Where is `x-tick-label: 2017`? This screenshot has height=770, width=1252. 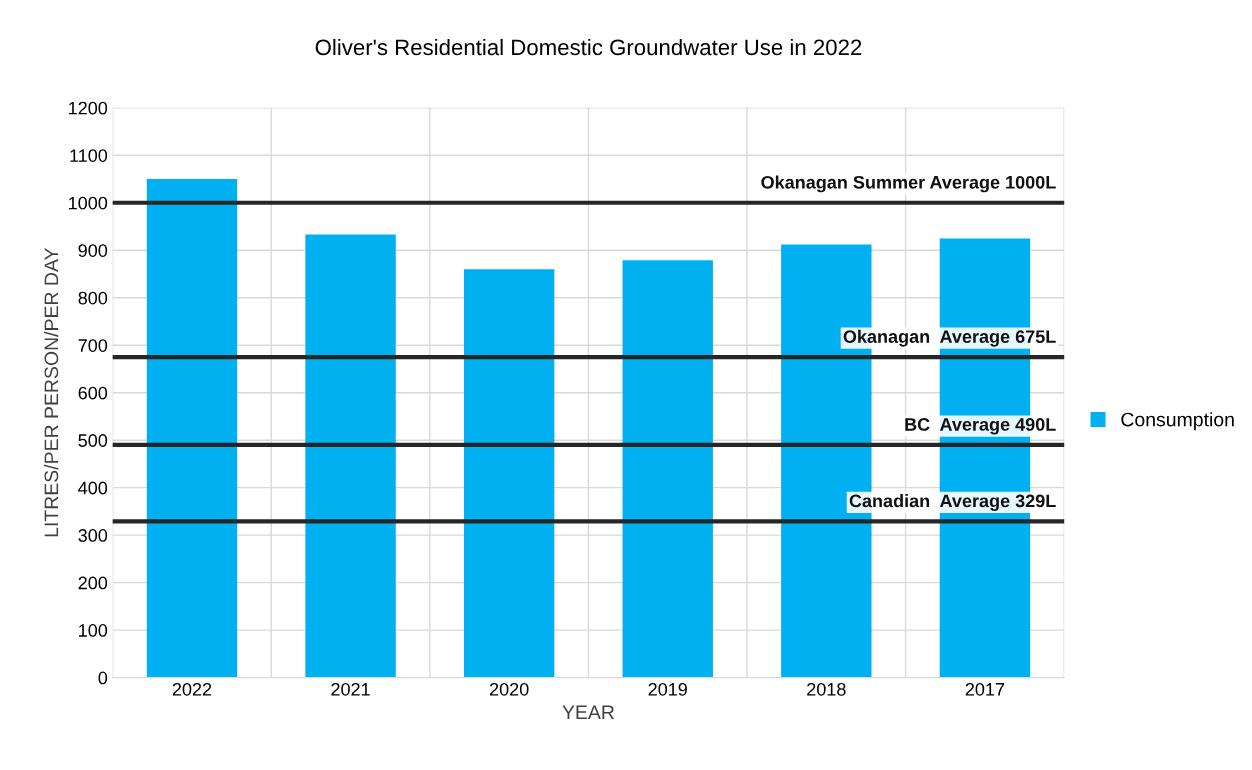 x-tick-label: 2017 is located at coordinates (985, 689).